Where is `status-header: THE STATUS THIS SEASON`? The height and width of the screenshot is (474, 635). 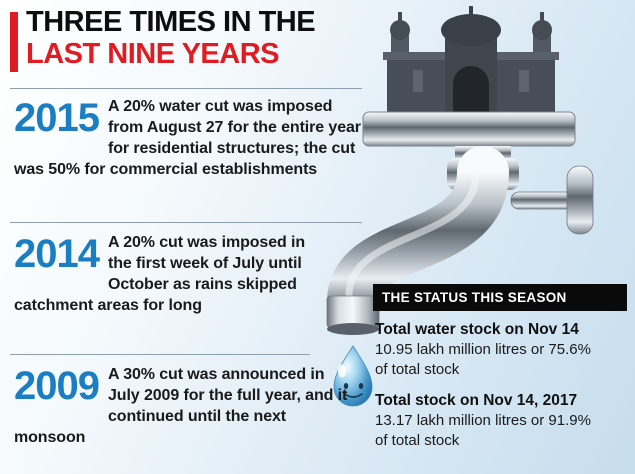 status-header: THE STATUS THIS SEASON is located at coordinates (500, 297).